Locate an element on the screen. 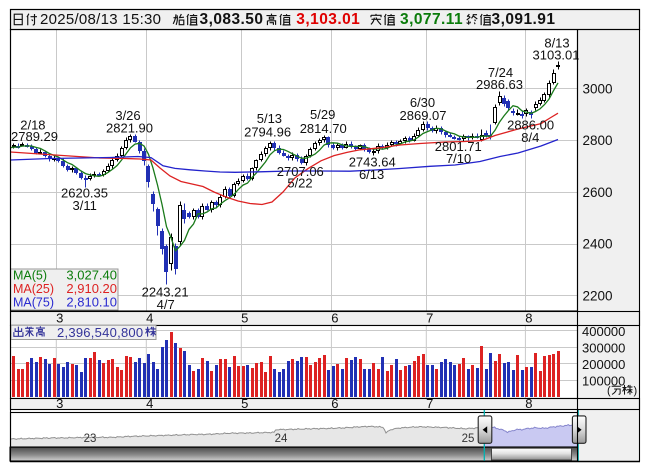 Image resolution: width=653 pixels, height=475 pixels. svg-text: 2814.70 is located at coordinates (323, 128).